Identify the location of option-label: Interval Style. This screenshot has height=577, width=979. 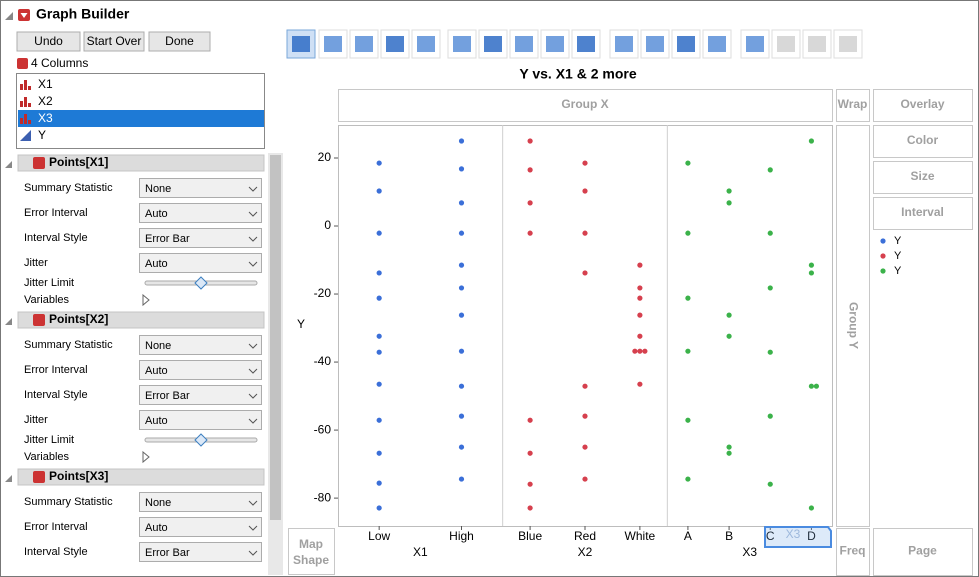
(56, 238).